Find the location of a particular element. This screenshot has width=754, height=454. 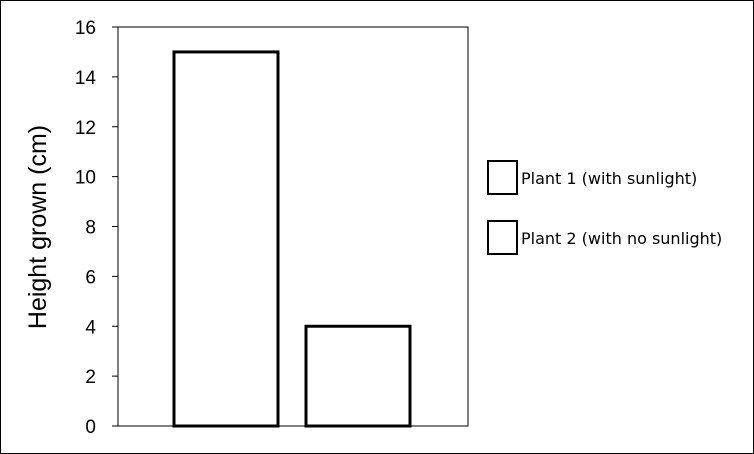

y-tick-label: 4 is located at coordinates (90, 327).